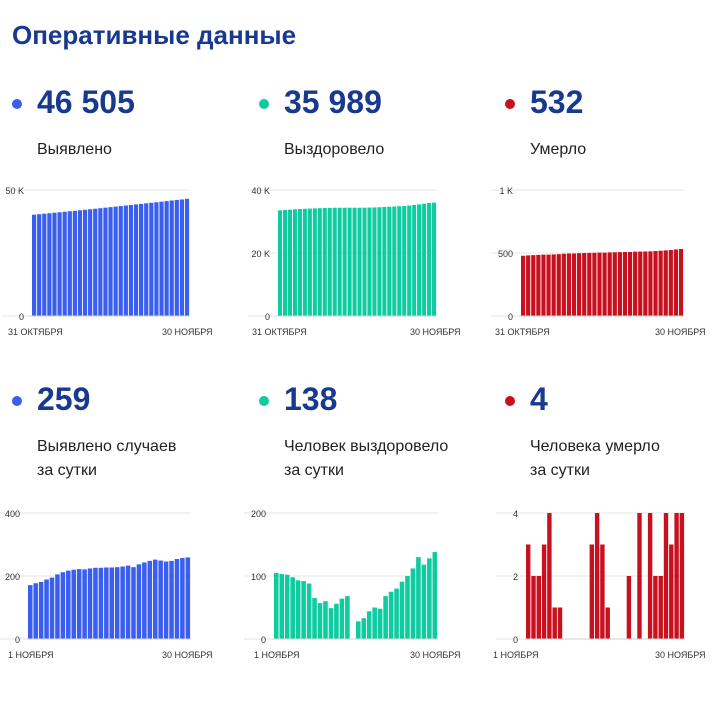 This screenshot has height=703, width=725. I want to click on panel-died-total: 532 Умерло, so click(615, 245).